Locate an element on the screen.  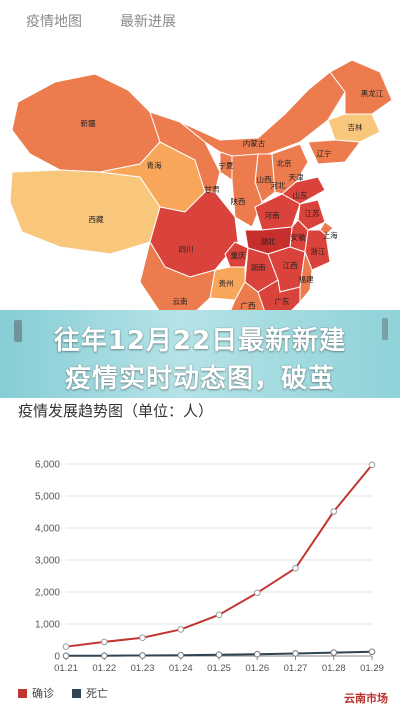
tab-epidemic-map: 疫情地图 is located at coordinates (54, 22).